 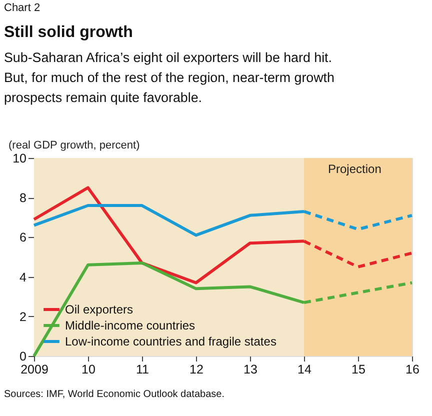 What do you see at coordinates (169, 77) in the screenshot?
I see `chart-subtitle: Sub-Saharan Africa’s eight oil exporters will be hard hit. But, for much of the rest of the region, near-term growth prospects remain quite favorable.` at bounding box center [169, 77].